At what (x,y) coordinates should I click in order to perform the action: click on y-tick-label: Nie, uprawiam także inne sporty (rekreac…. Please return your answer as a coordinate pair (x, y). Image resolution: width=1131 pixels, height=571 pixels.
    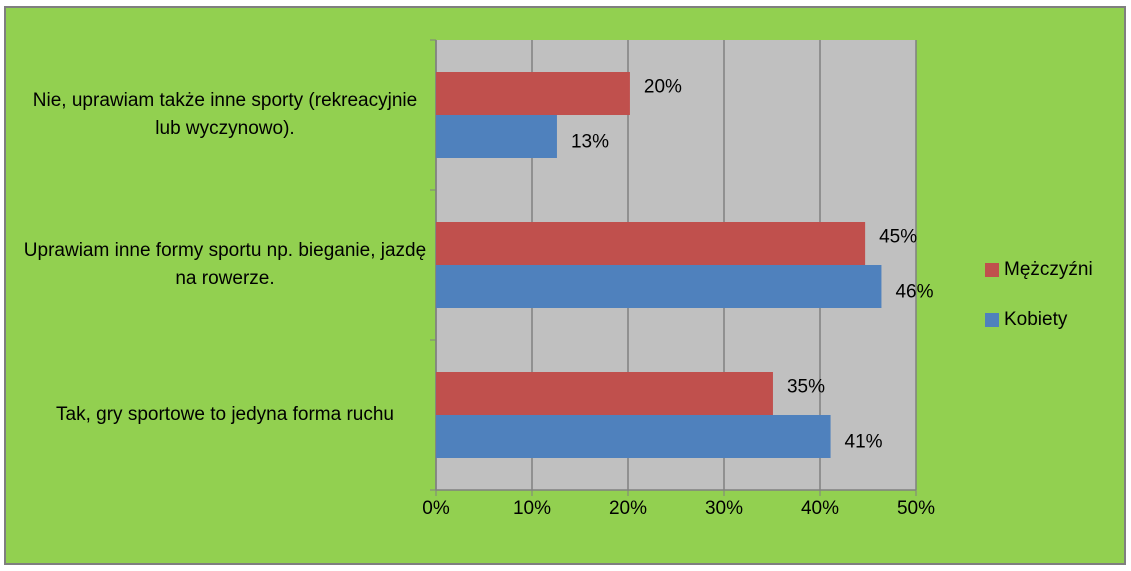
    Looking at the image, I should click on (225, 114).